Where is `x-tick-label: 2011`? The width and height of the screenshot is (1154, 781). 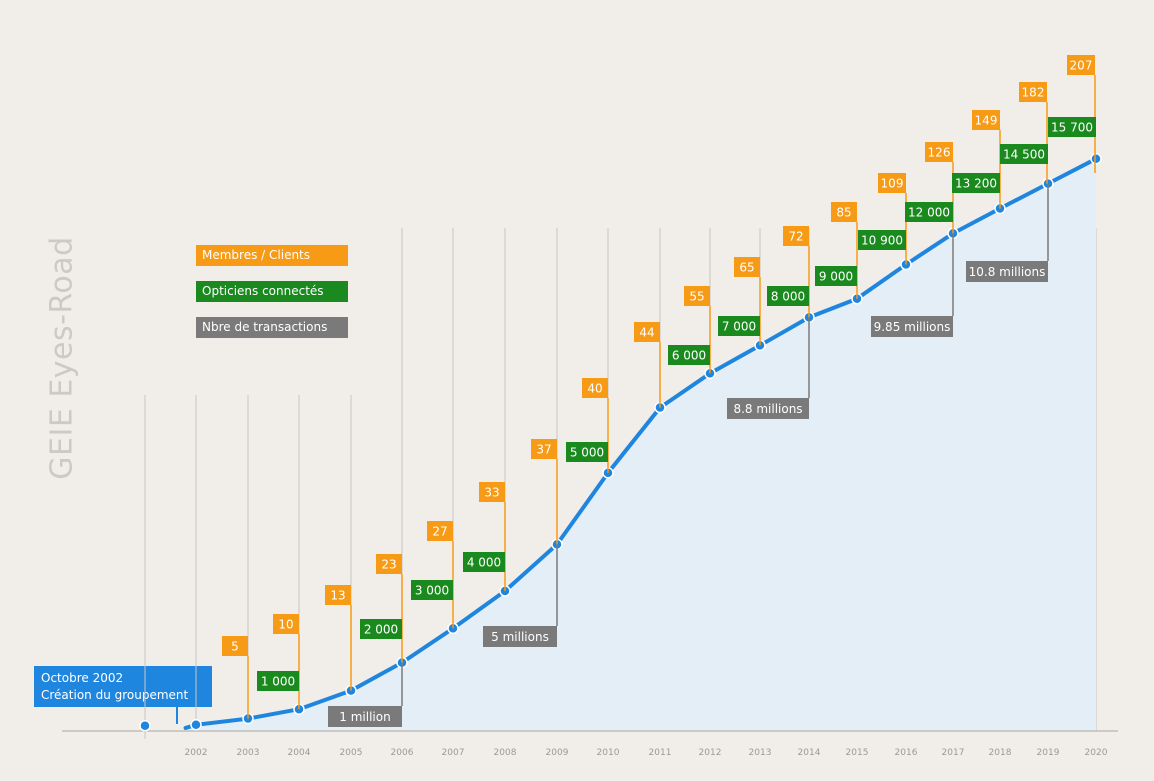
x-tick-label: 2011 is located at coordinates (660, 753).